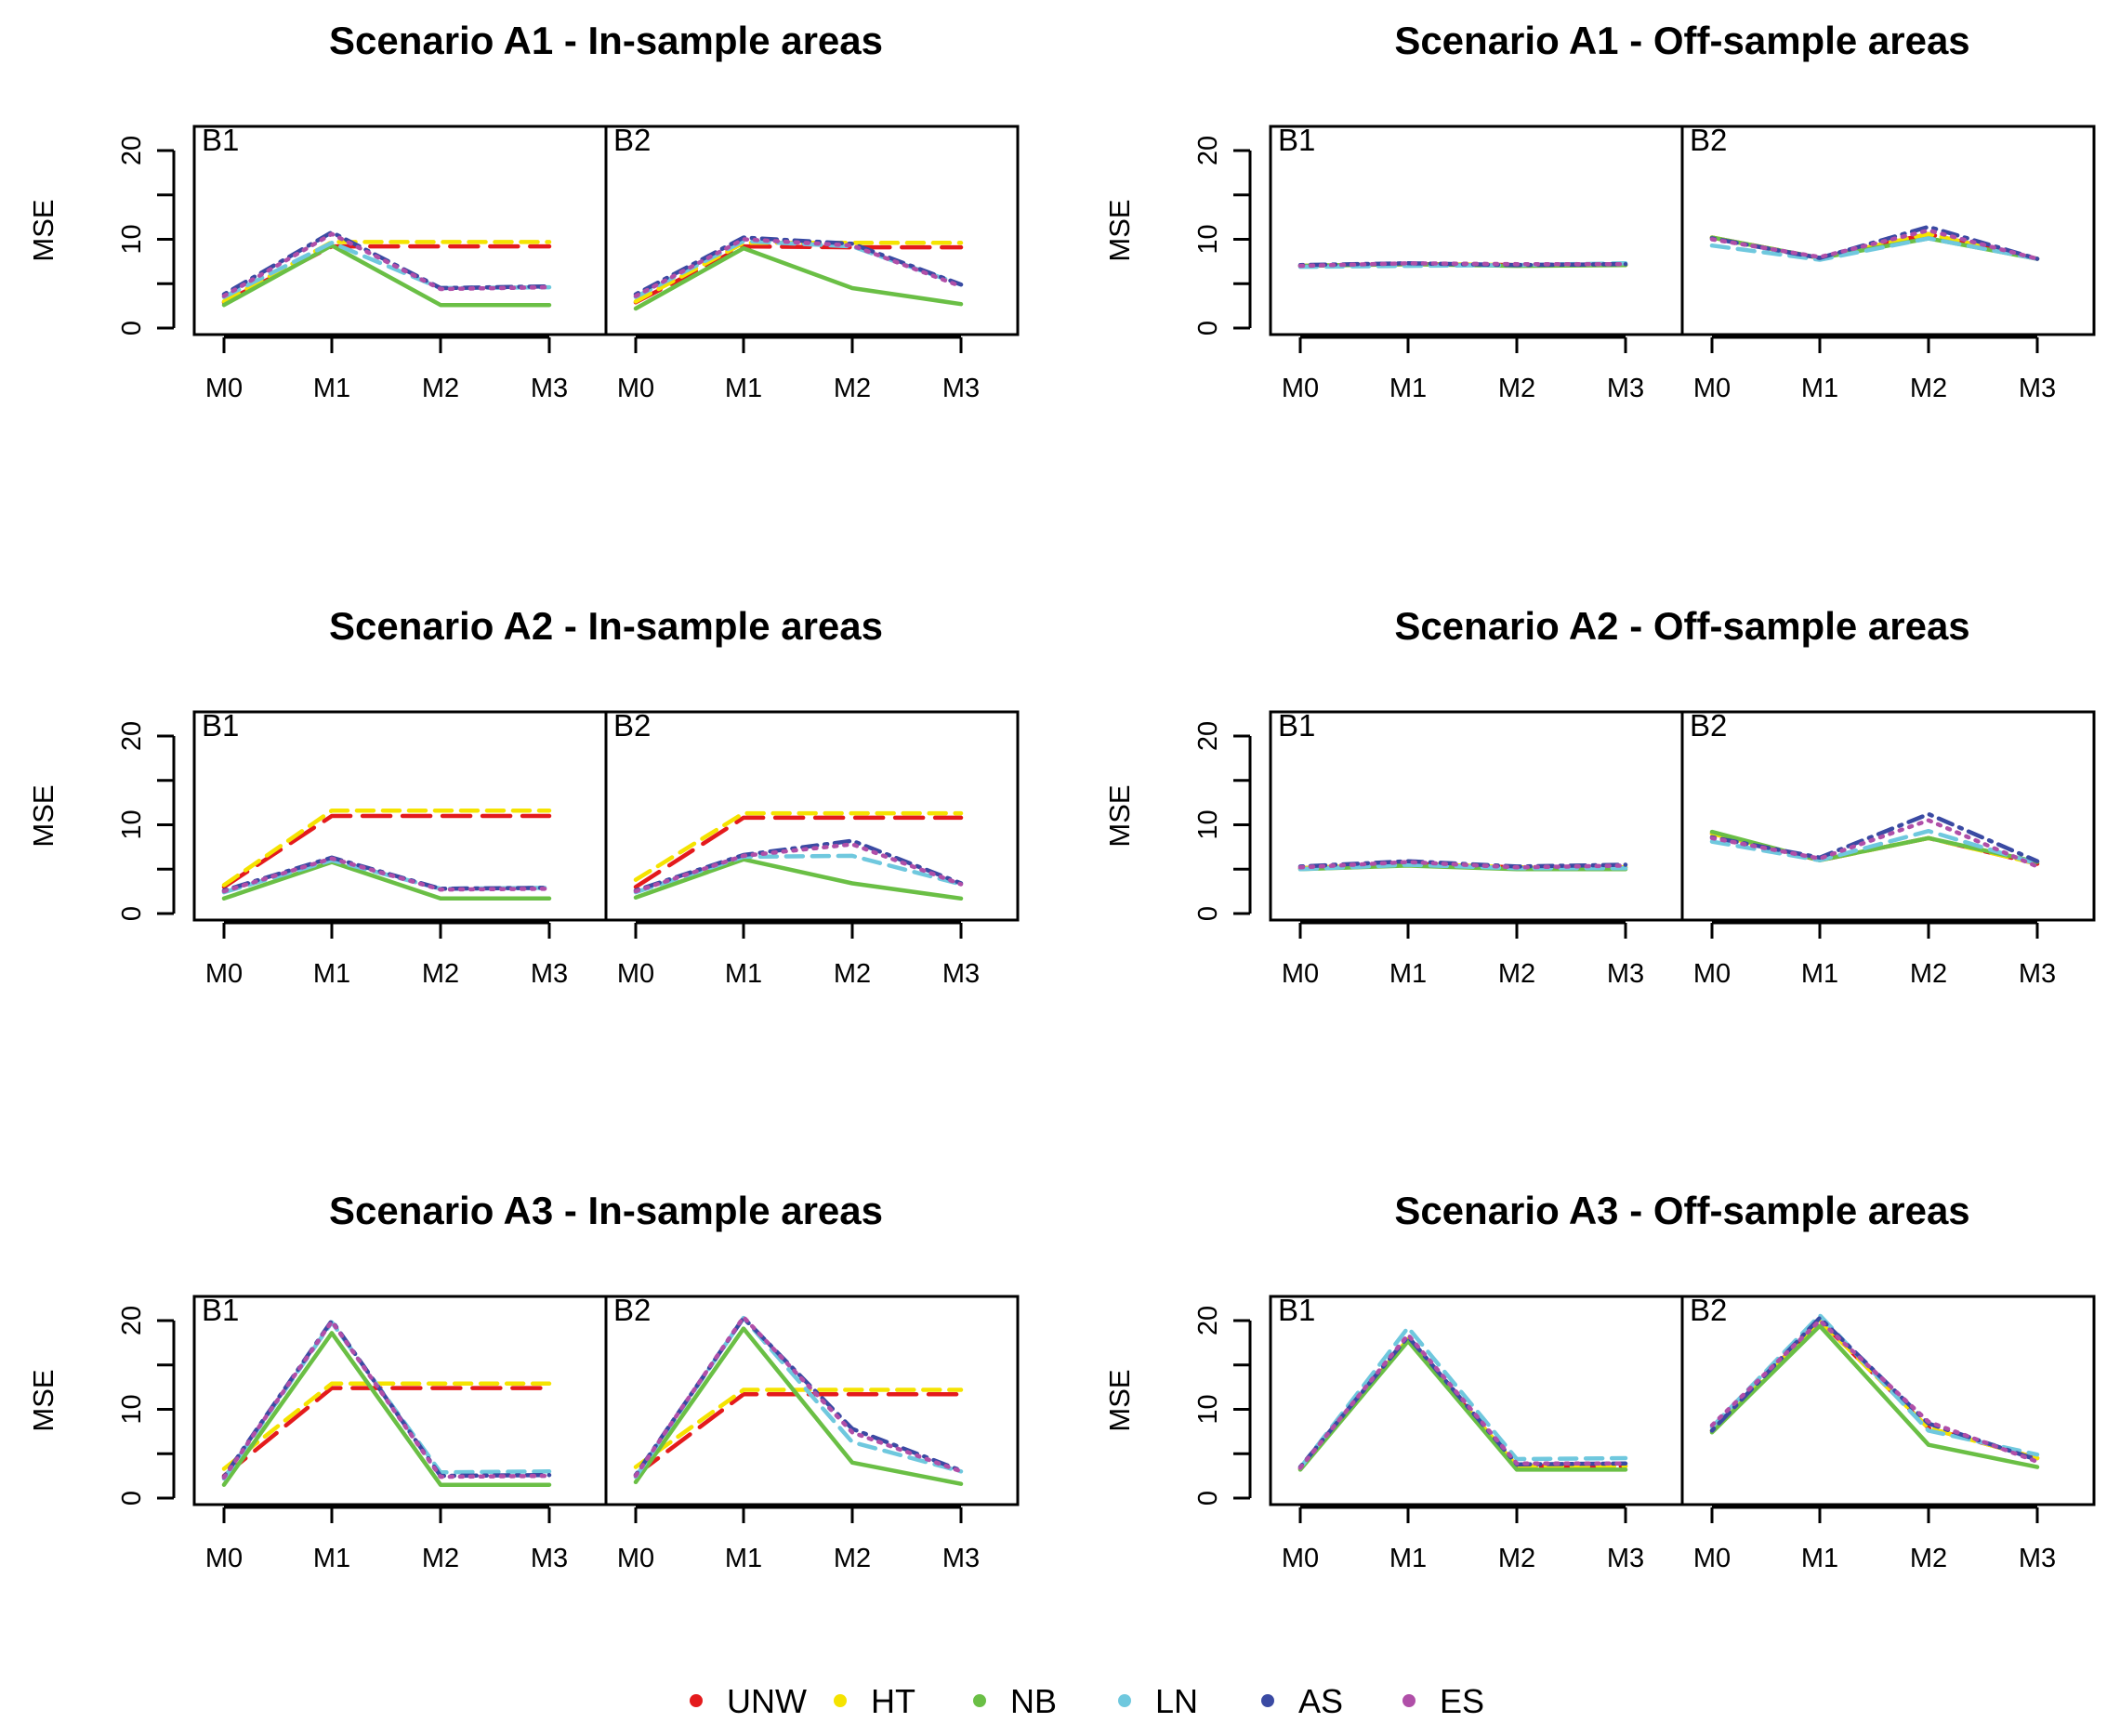 Image resolution: width=2120 pixels, height=1736 pixels. Describe the element at coordinates (606, 1210) in the screenshot. I see `panel-title: Scenario A3 - In-sample areas` at that location.